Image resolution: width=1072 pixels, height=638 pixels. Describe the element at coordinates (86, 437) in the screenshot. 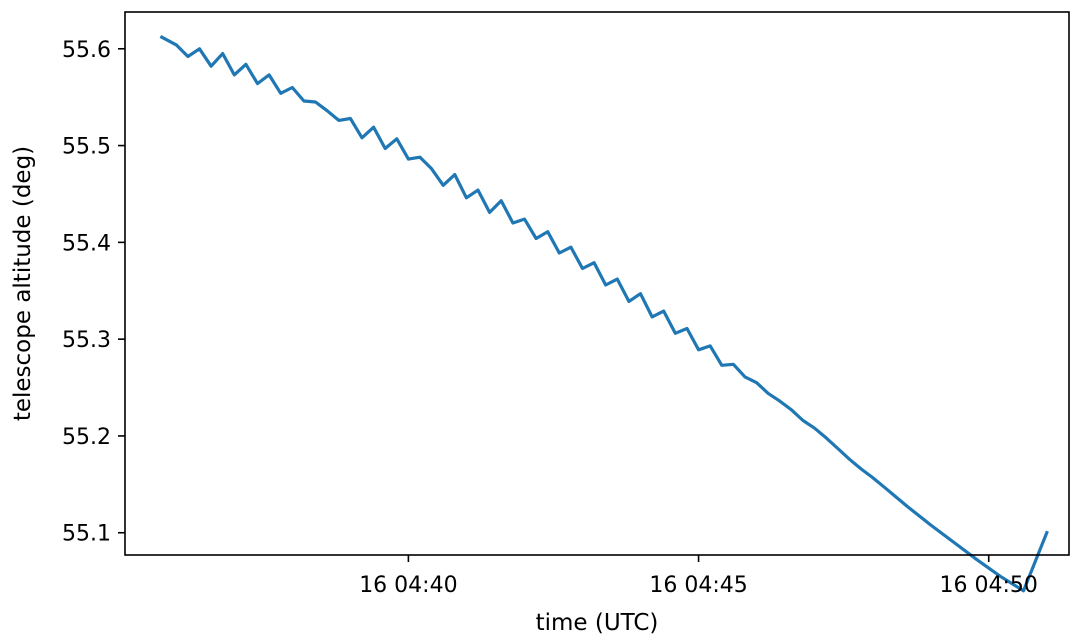

I see `y-tick-label: 55.2` at that location.